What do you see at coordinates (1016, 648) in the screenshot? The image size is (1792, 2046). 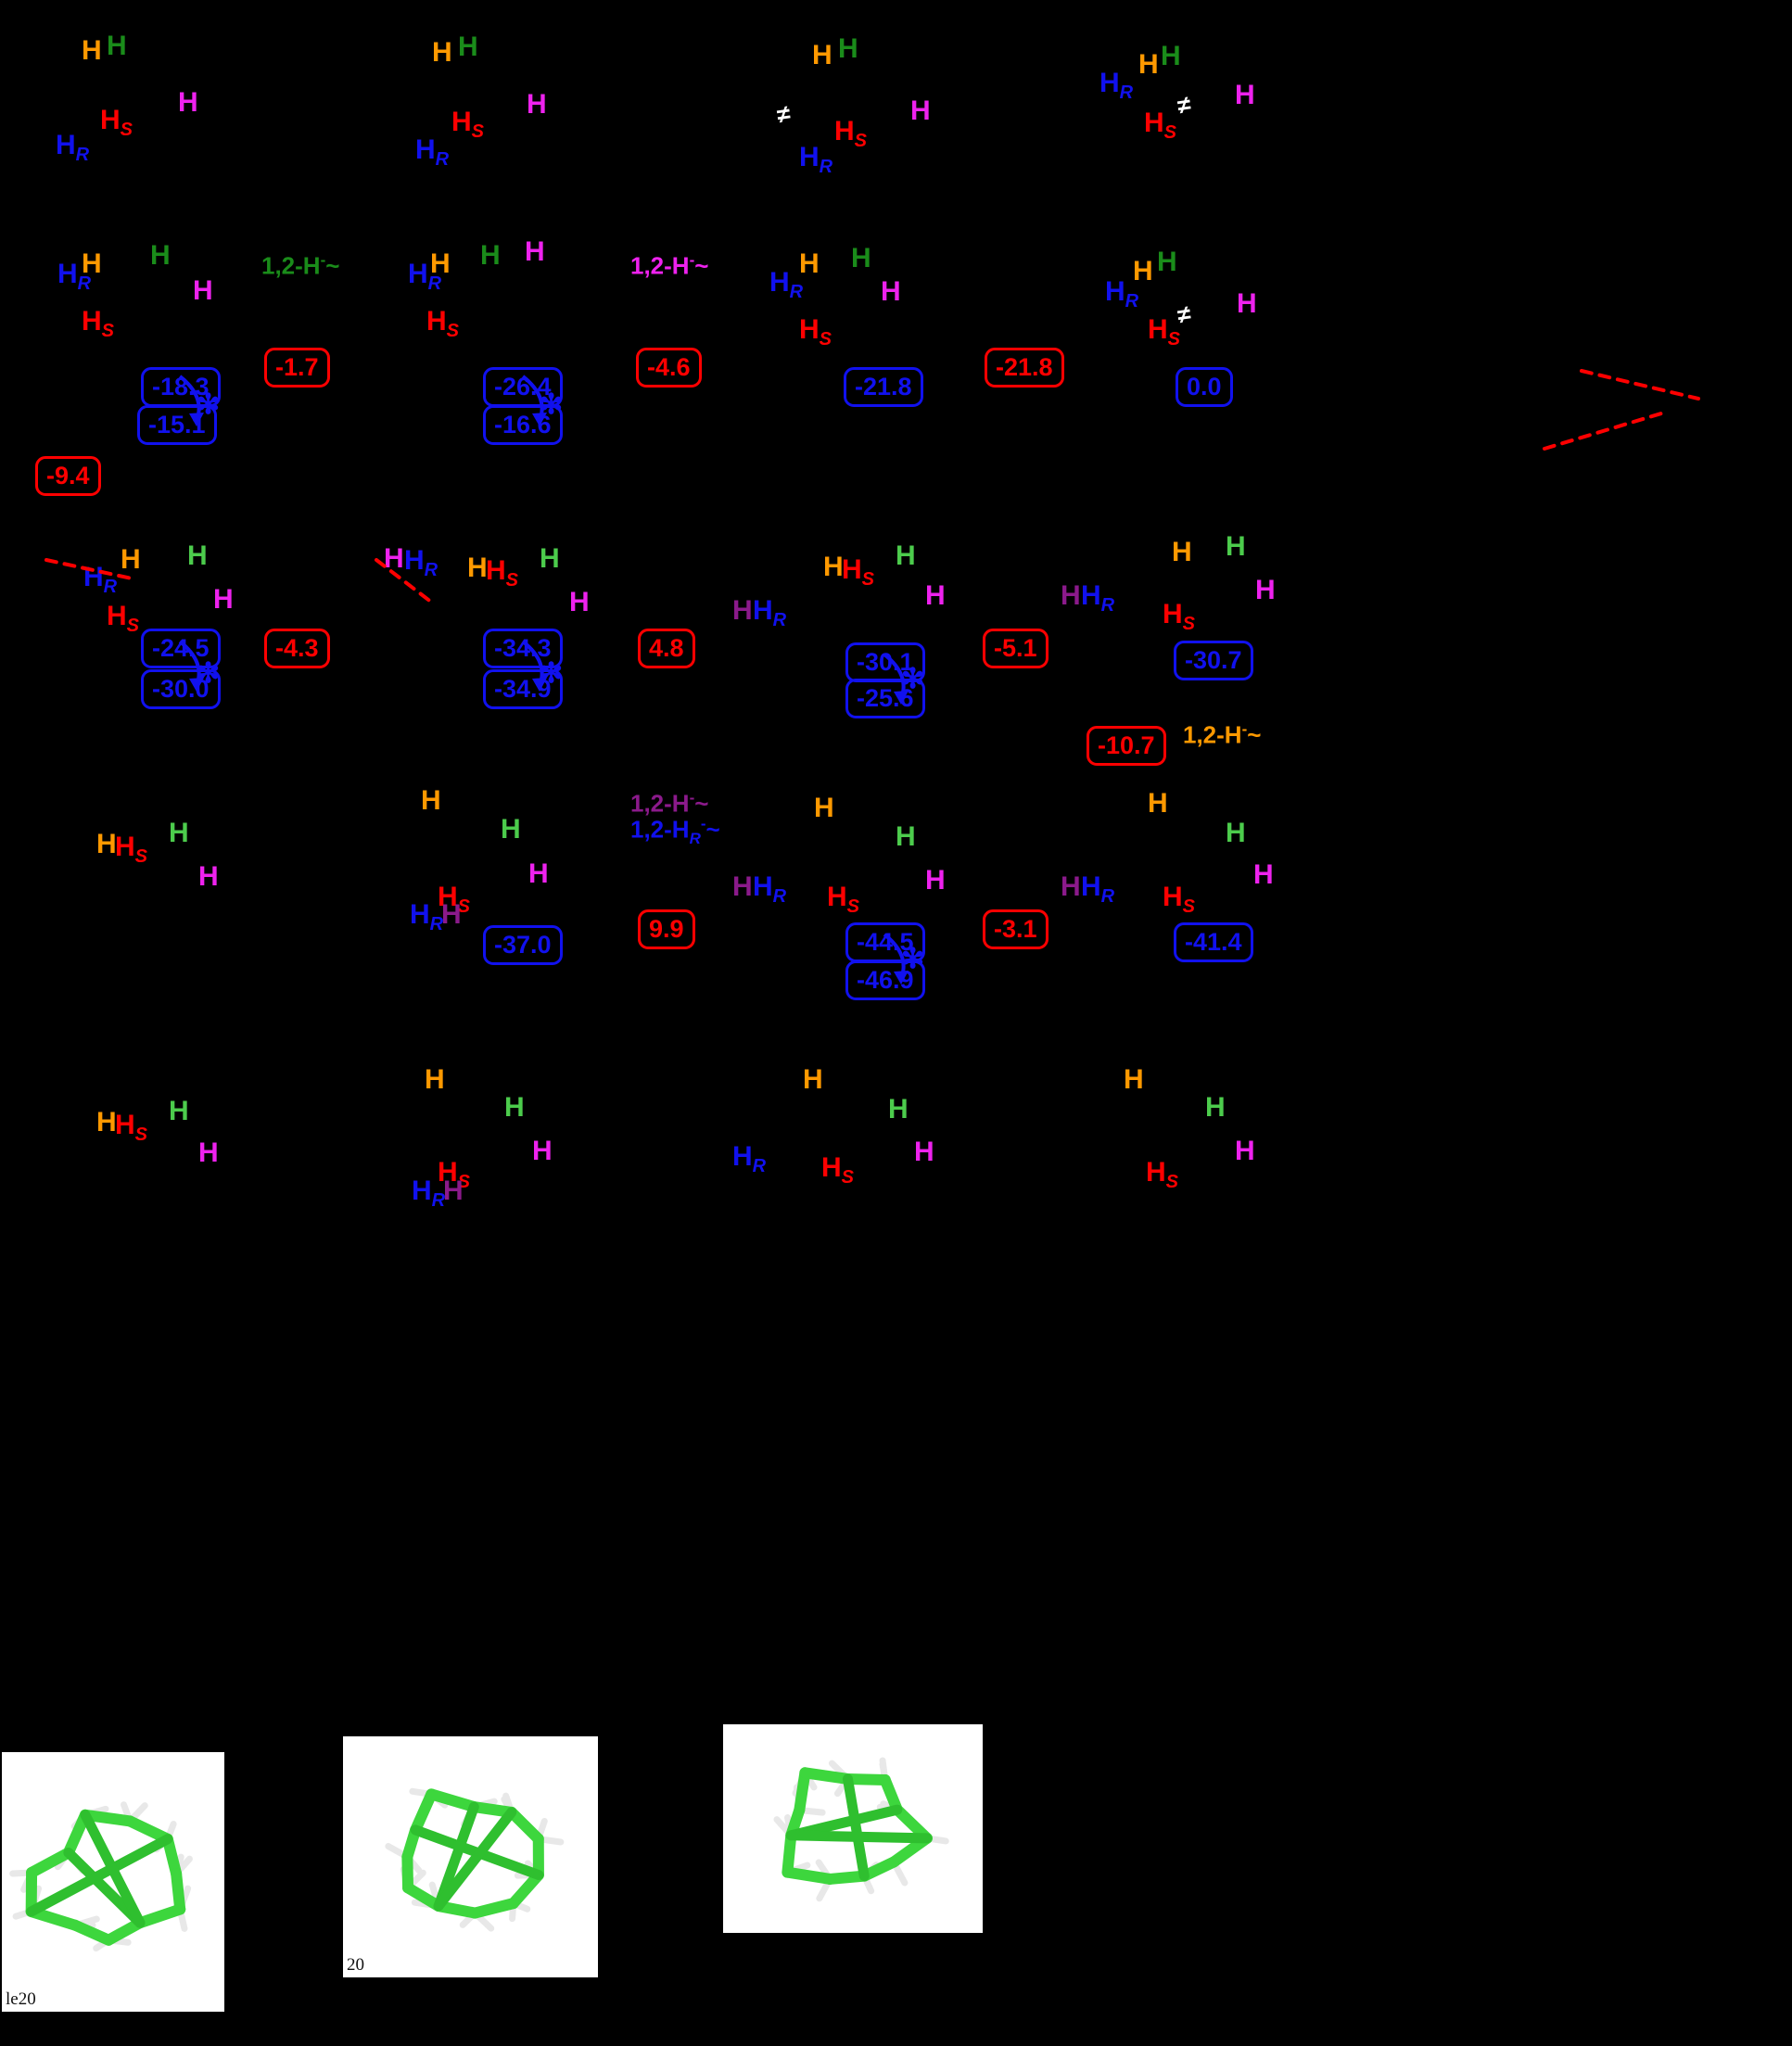 I see `energy-value-box: -5.1` at bounding box center [1016, 648].